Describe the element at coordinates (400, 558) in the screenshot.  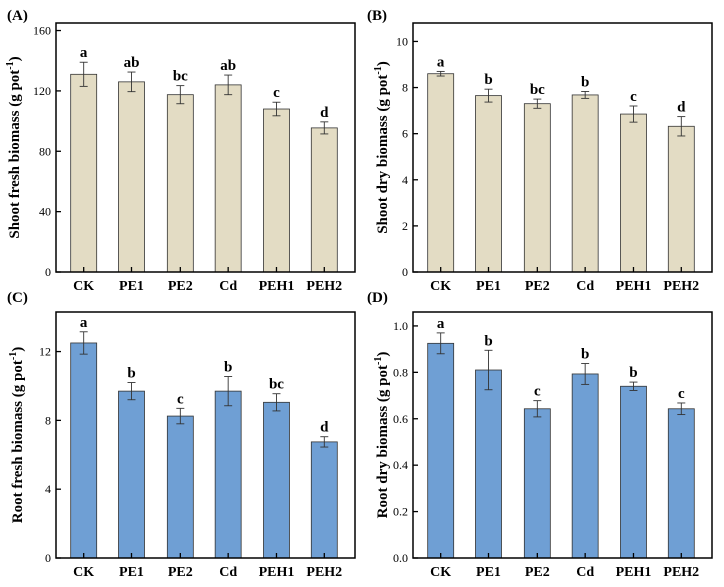
I see `y-tick-label: 0.0` at that location.